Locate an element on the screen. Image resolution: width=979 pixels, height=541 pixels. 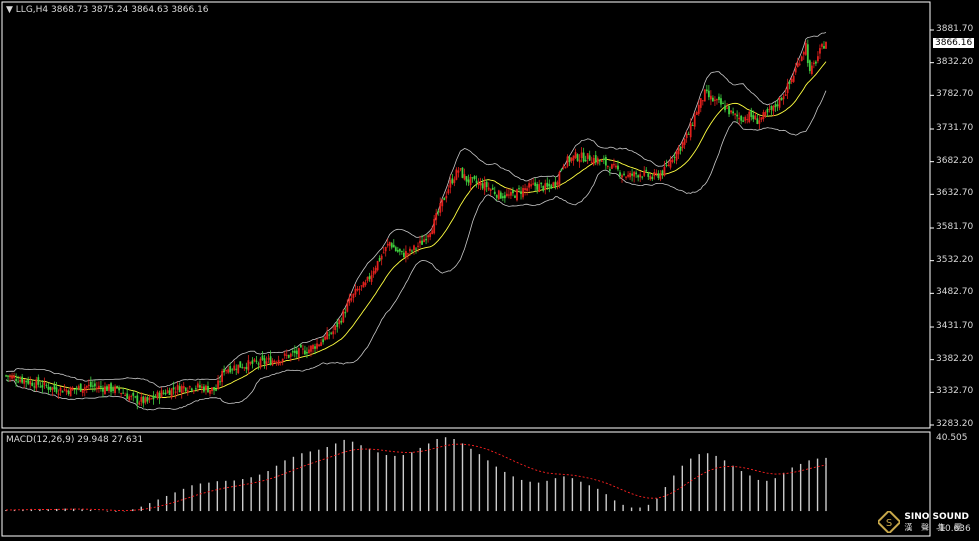
macd-tick-label: 40.505 is located at coordinates (952, 438).